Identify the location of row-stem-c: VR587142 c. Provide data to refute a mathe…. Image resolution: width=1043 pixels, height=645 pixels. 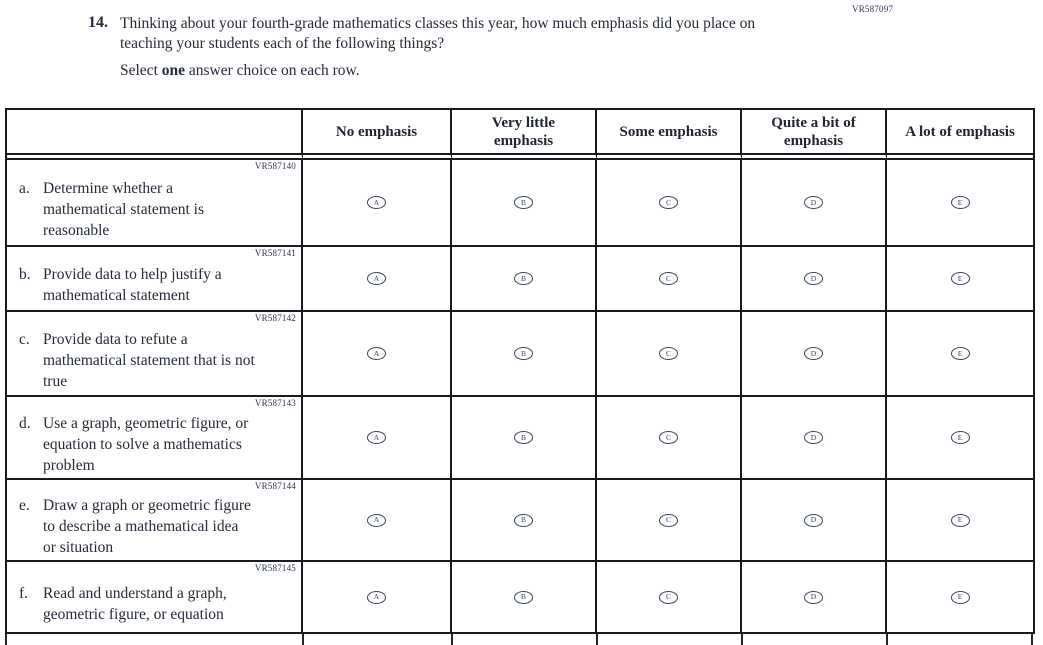
(155, 354).